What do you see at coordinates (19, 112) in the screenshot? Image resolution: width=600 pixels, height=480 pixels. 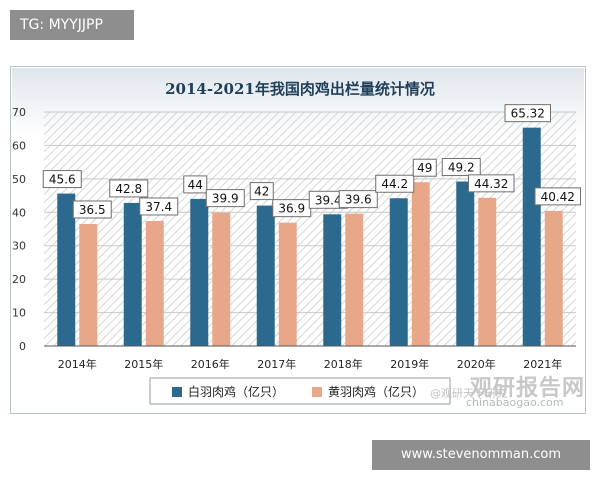 I see `y-tick-label: 70` at bounding box center [19, 112].